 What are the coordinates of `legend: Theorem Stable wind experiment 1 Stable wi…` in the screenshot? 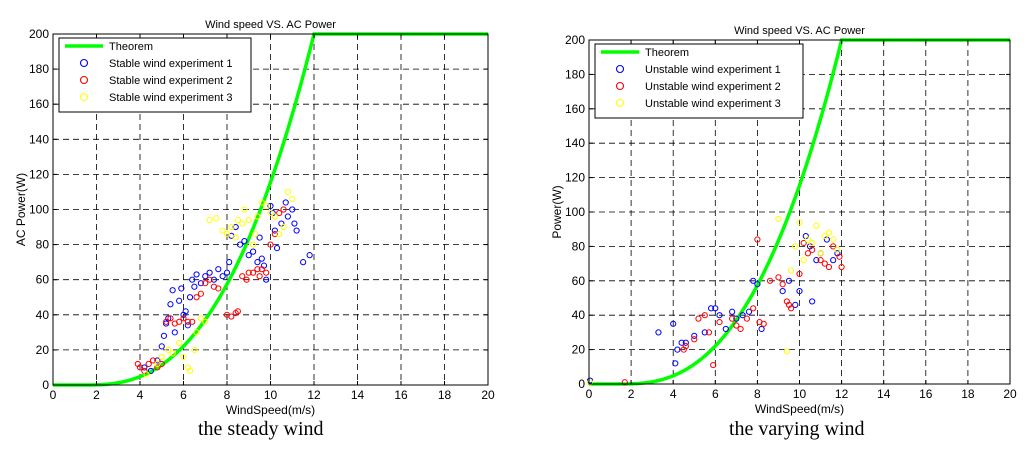 It's located at (155, 75).